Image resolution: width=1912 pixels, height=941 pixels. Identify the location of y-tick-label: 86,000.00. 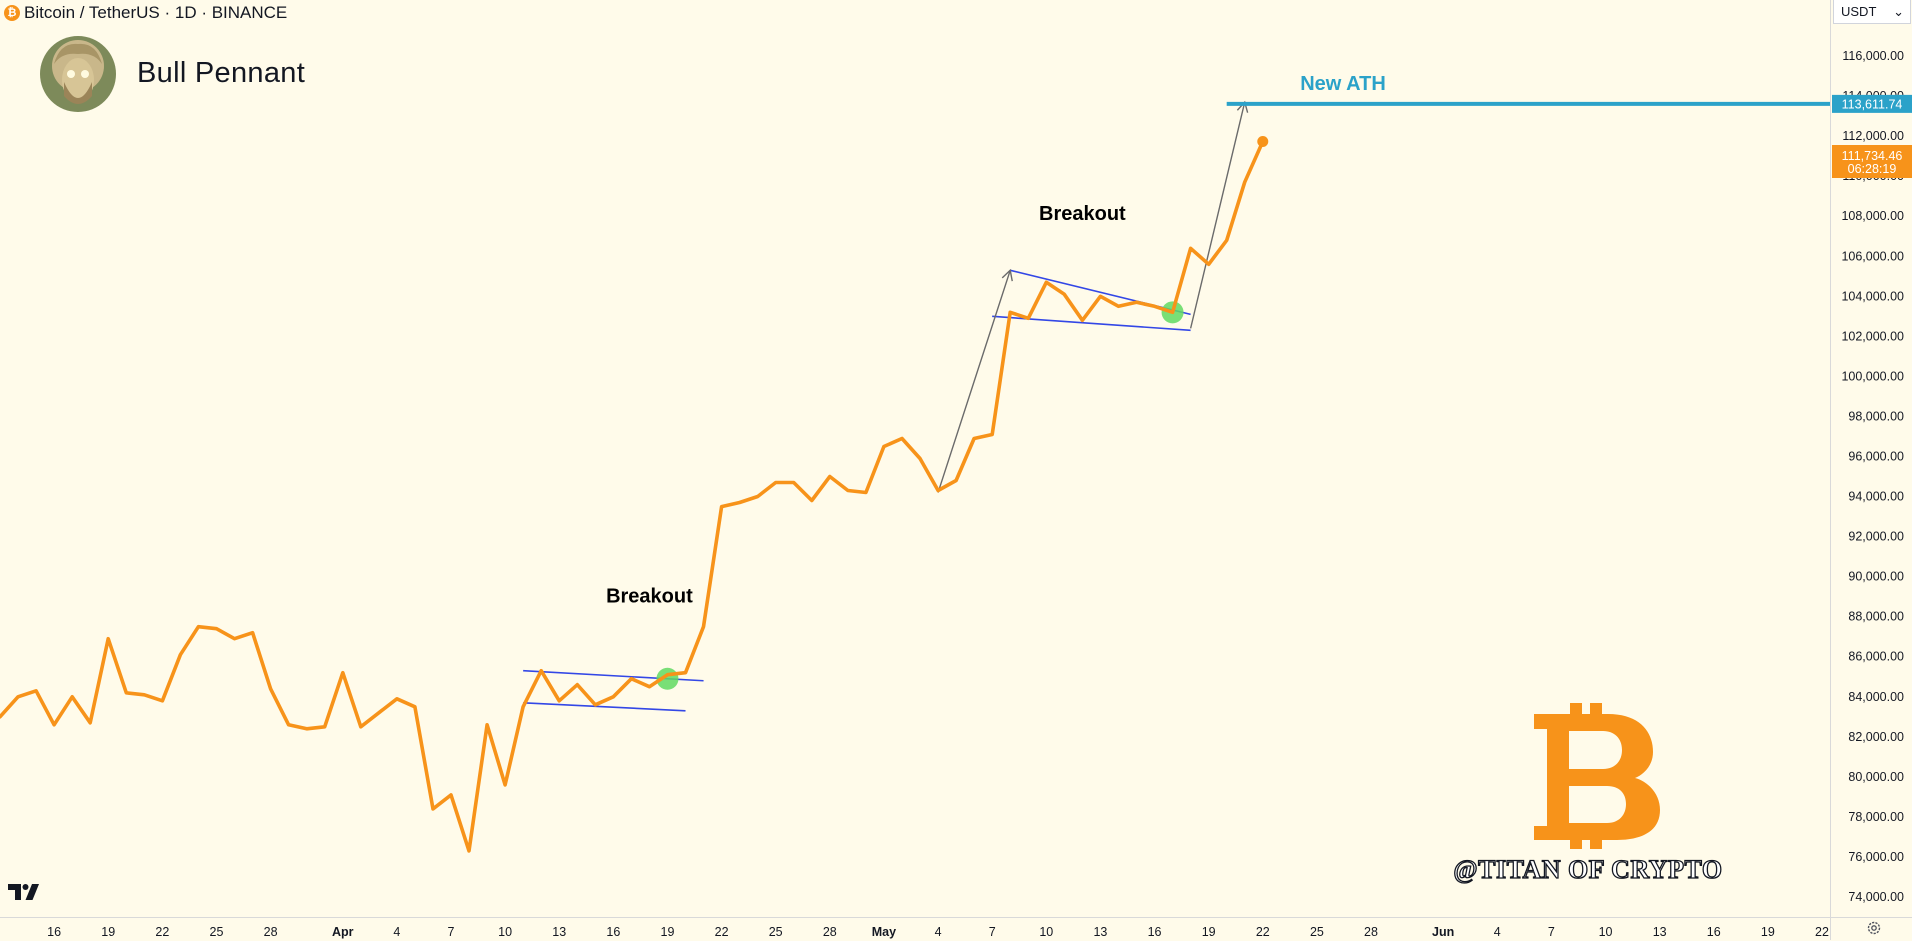
(1876, 657).